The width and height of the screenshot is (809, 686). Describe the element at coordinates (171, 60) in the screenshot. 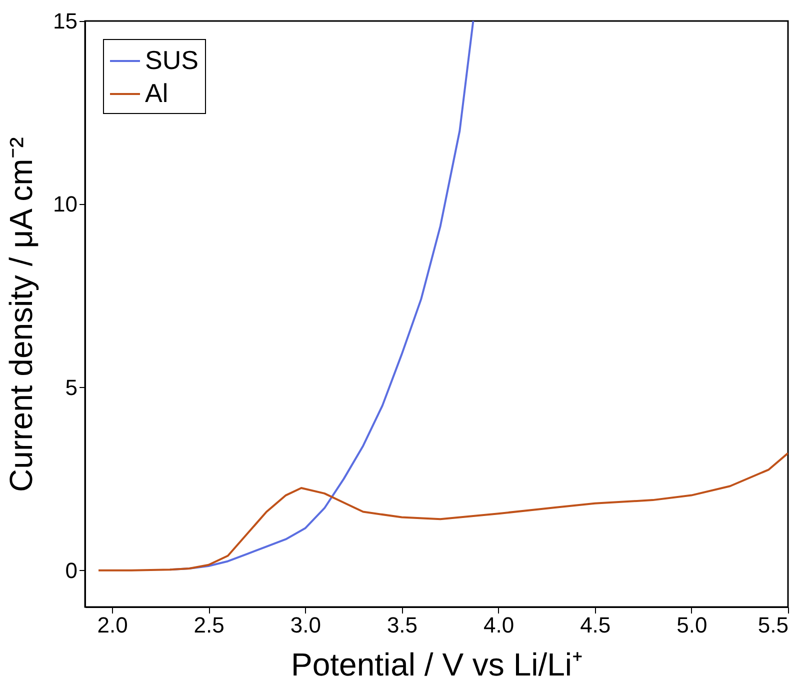

I see `legend-label: SUS` at that location.